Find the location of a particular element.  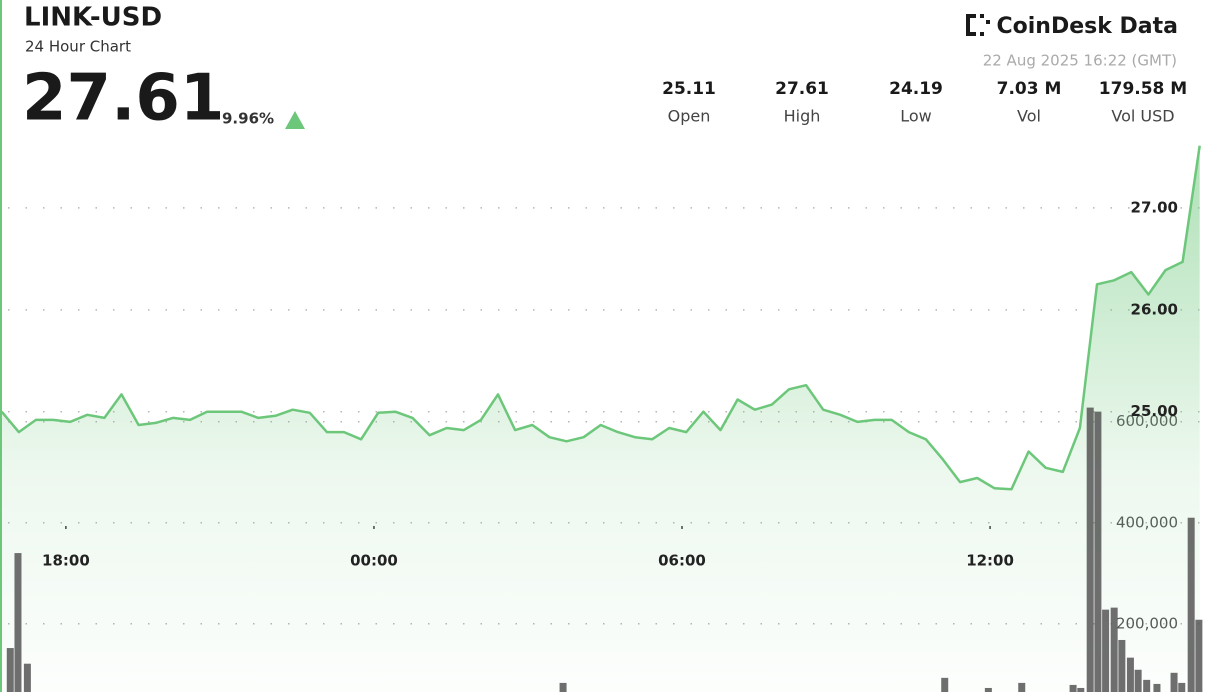

subtitle: 24 Hour Chart is located at coordinates (78, 47).